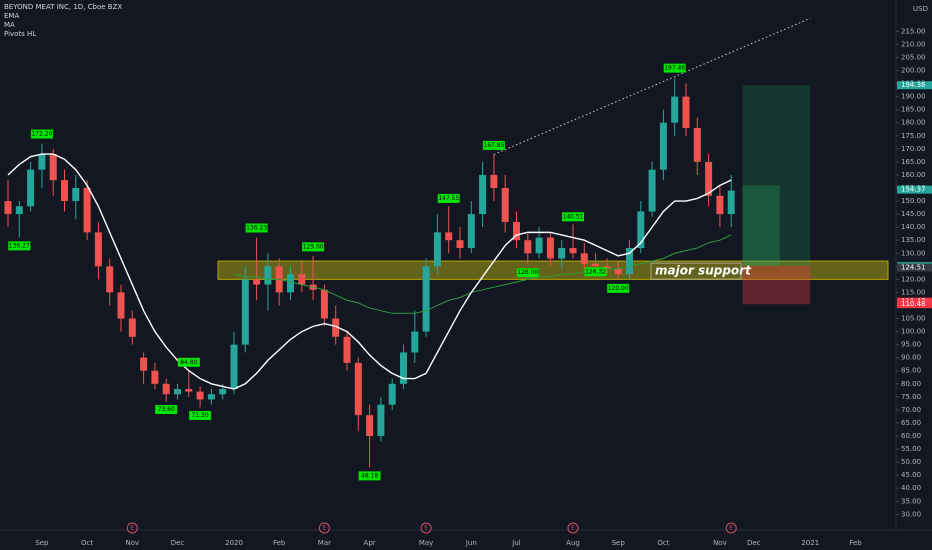 This screenshot has height=550, width=932. I want to click on y-tick-label: 170.00, so click(913, 149).